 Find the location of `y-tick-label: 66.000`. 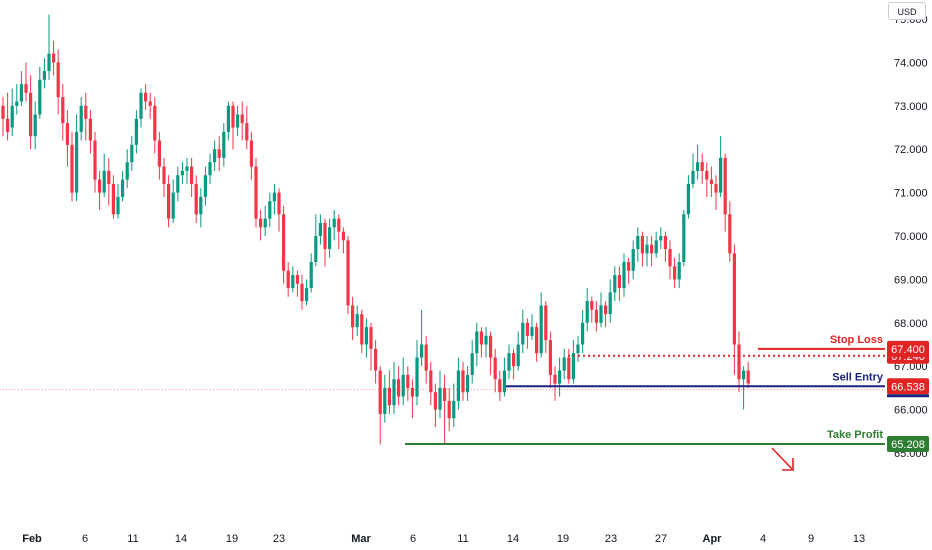

y-tick-label: 66.000 is located at coordinates (911, 411).